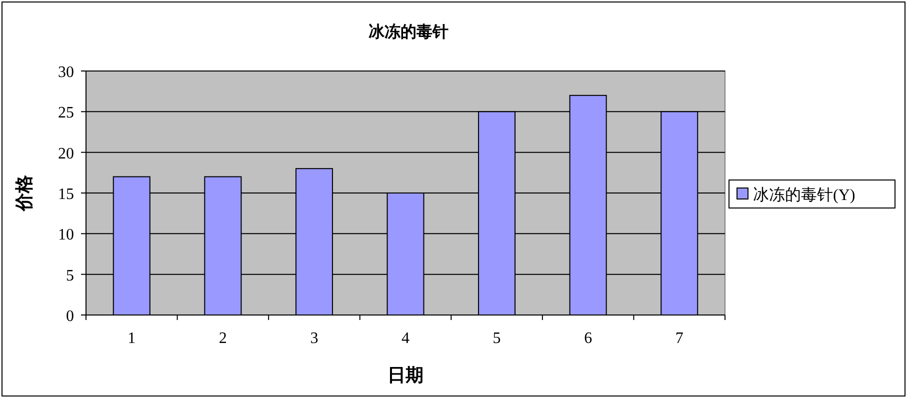 This screenshot has width=907, height=398. What do you see at coordinates (66, 72) in the screenshot?
I see `y-tick-label: 30` at bounding box center [66, 72].